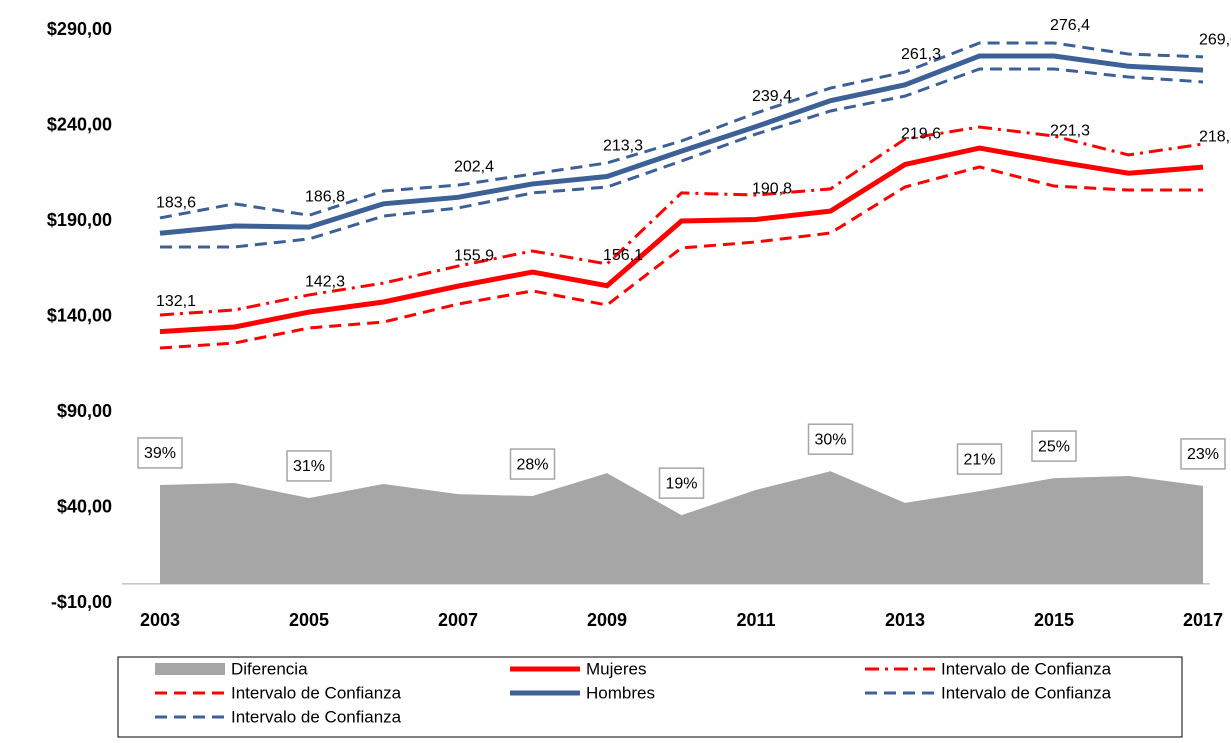 This screenshot has width=1231, height=743. Describe the element at coordinates (269, 668) in the screenshot. I see `legend-label: Diferencia` at that location.